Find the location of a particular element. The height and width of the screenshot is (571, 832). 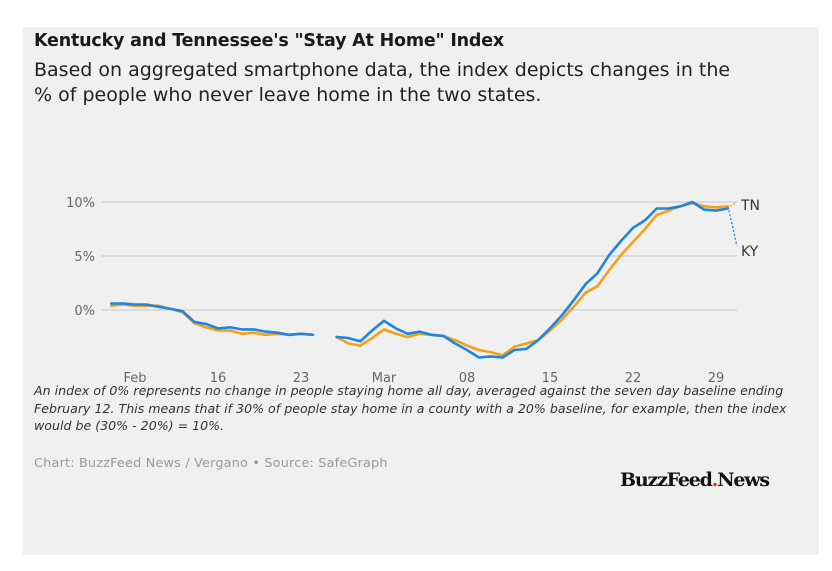

x-tick-label: 15 is located at coordinates (550, 378).